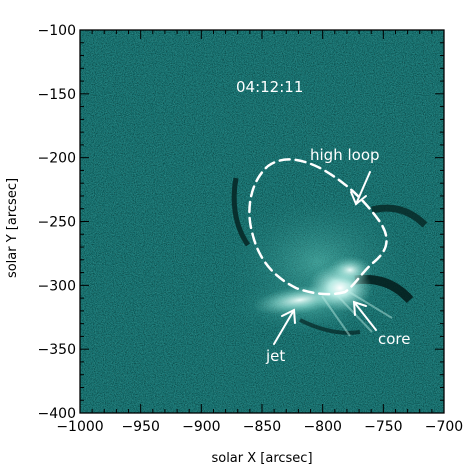  Describe the element at coordinates (275, 356) in the screenshot. I see `jet-label: jet` at that location.